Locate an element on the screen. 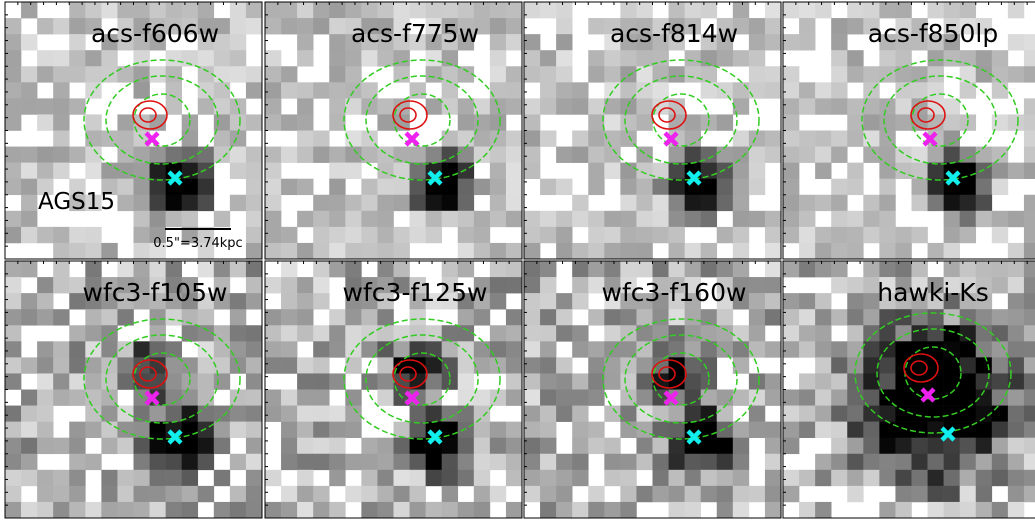 The image size is (1035, 521). panel: acs-f775w is located at coordinates (393, 130).